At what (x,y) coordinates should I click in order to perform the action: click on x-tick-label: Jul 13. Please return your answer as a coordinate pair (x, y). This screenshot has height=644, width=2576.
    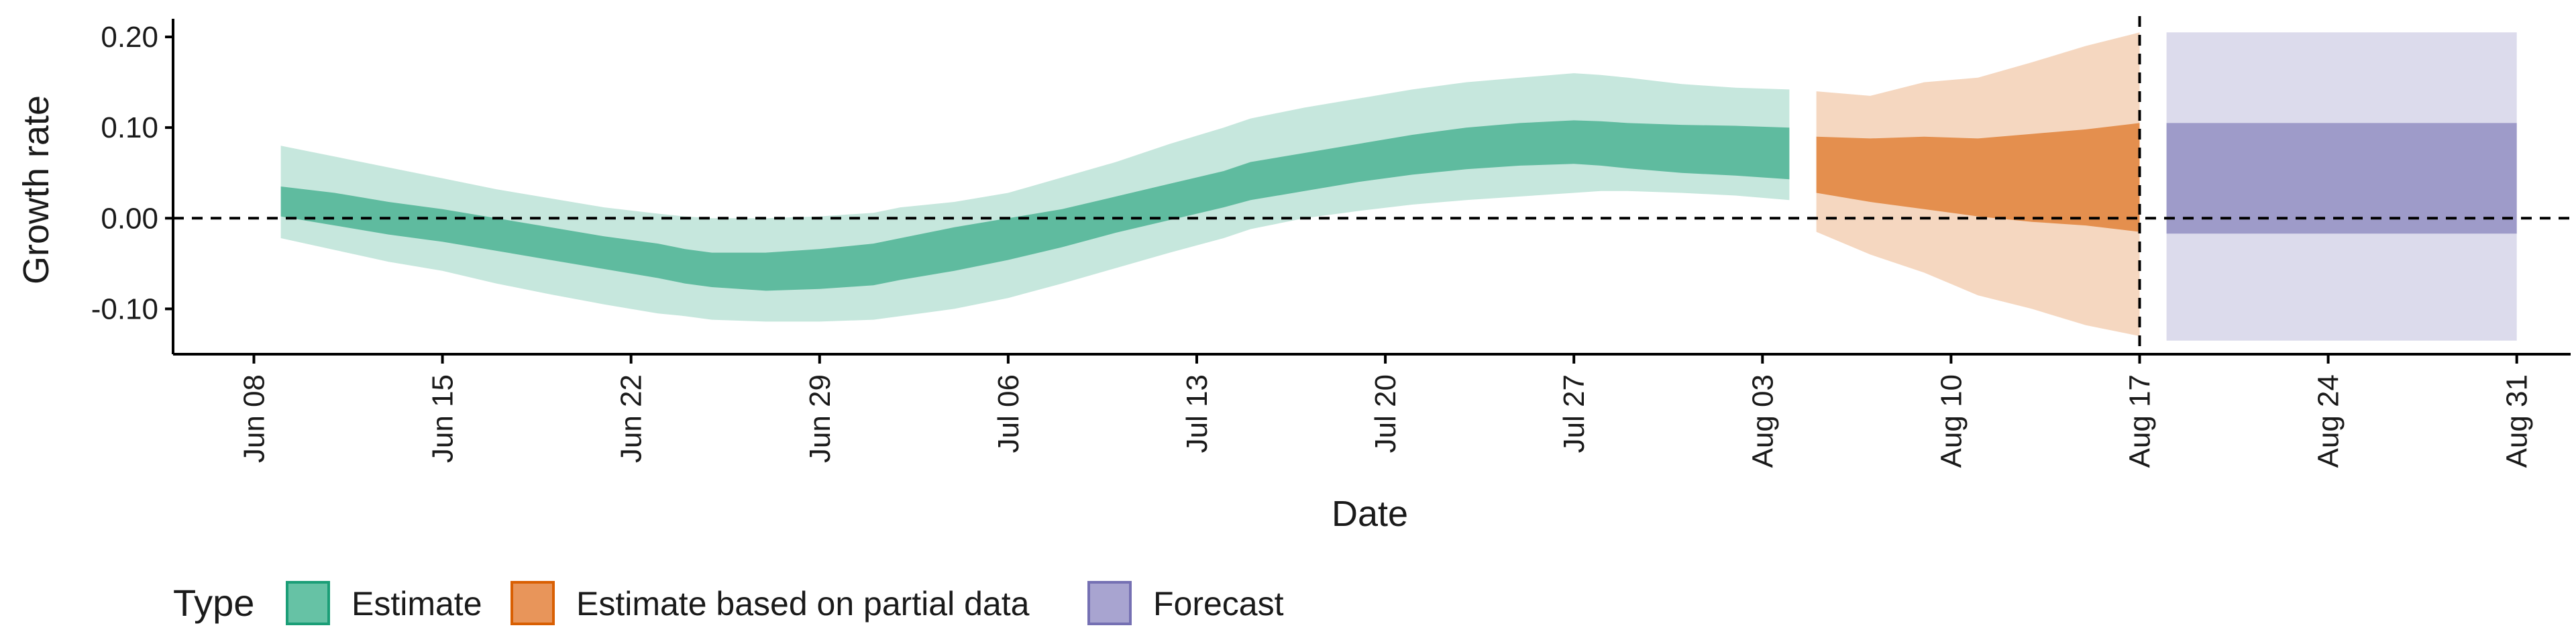
    Looking at the image, I should click on (1197, 413).